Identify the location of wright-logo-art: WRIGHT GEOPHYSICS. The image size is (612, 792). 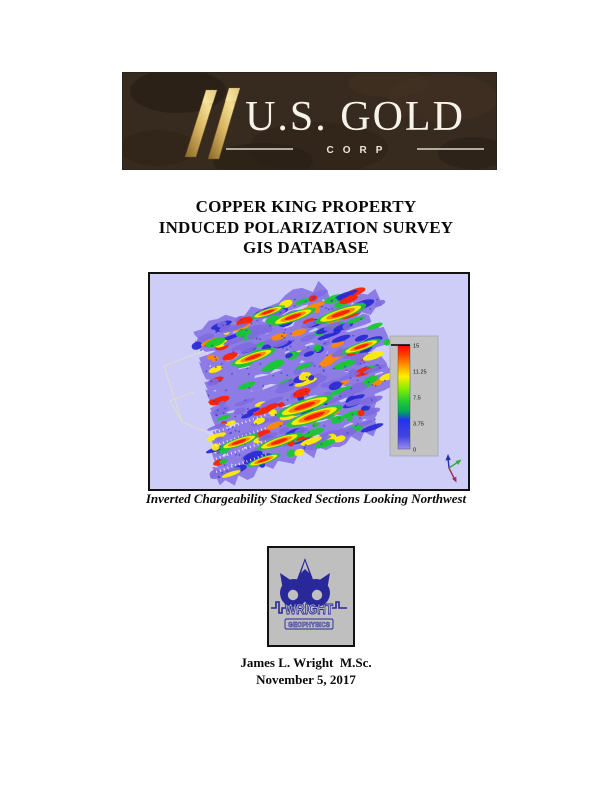
(309, 594).